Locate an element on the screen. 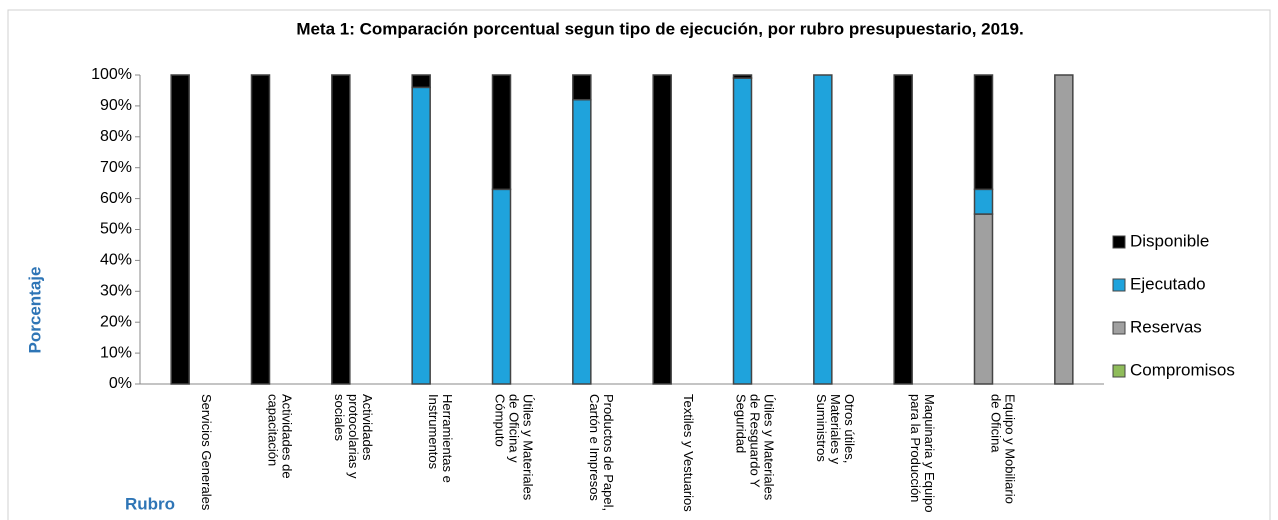  y-tick-label: 20% is located at coordinates (116, 321).